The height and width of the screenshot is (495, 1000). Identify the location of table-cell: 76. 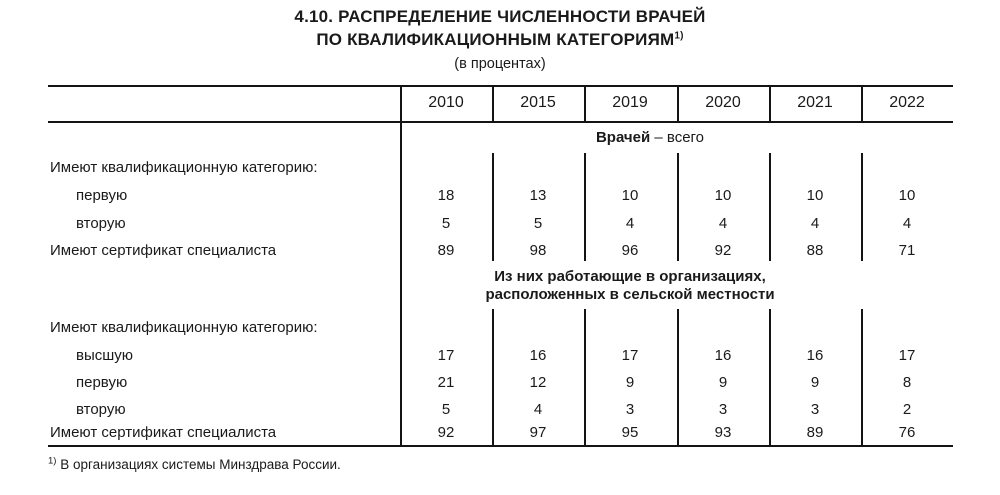
(907, 432).